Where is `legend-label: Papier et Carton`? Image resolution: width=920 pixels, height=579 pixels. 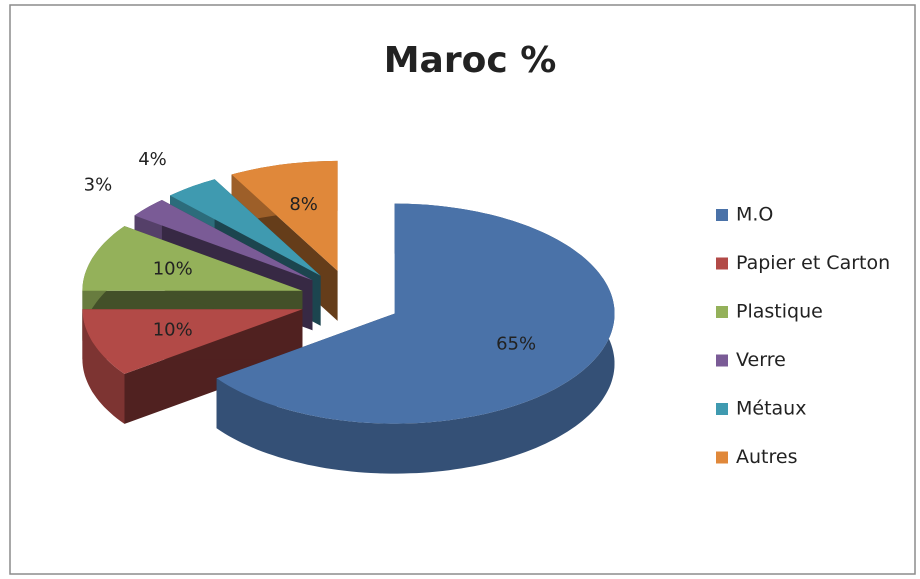
legend-label: Papier et Carton is located at coordinates (813, 263).